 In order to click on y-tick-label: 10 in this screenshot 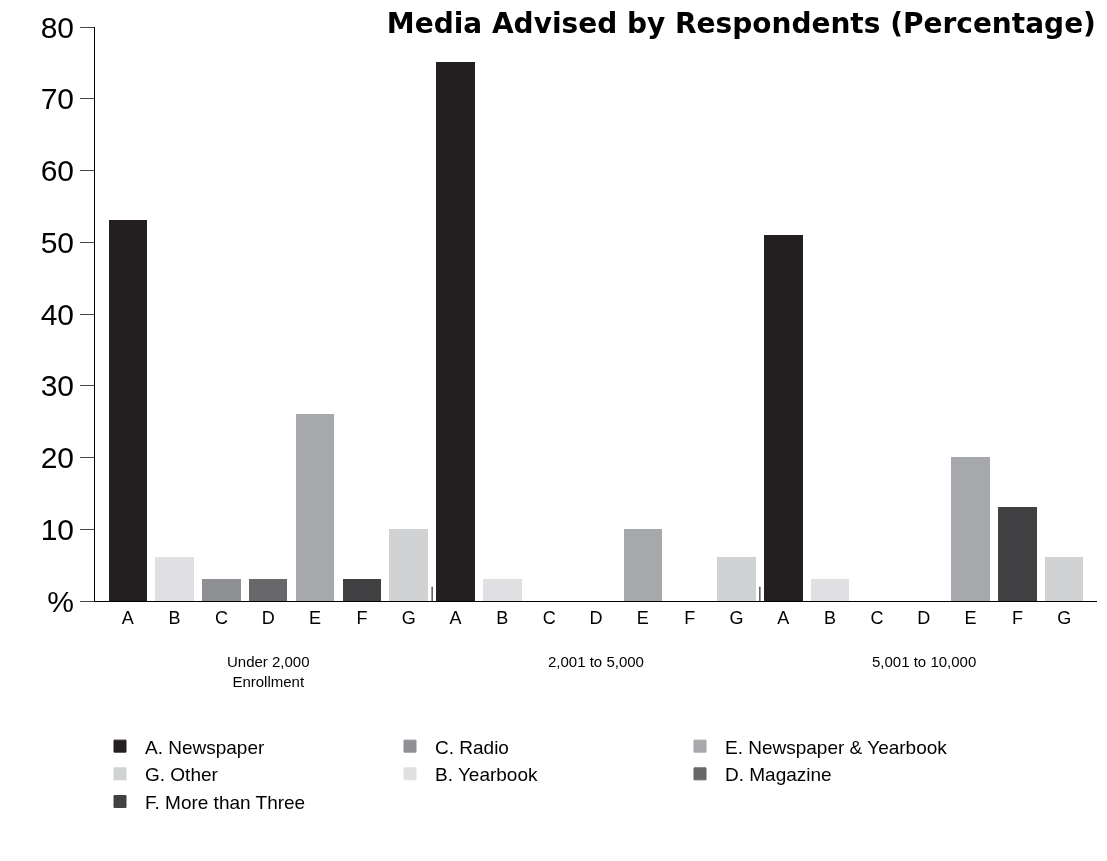, I will do `click(57, 529)`.